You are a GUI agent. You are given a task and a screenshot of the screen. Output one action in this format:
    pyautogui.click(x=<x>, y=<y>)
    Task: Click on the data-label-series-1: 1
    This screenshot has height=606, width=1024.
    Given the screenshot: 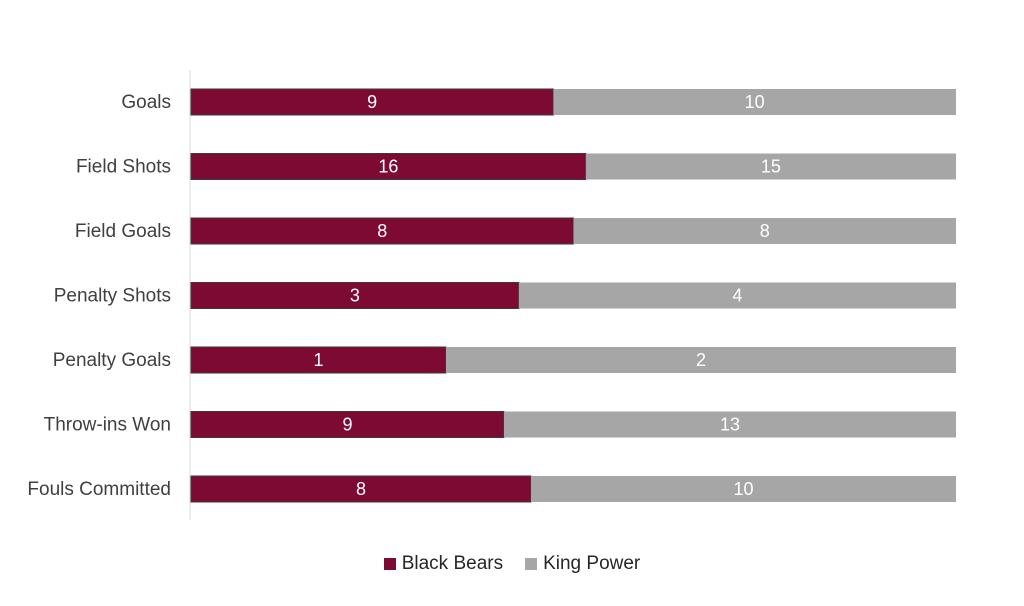 What is the action you would take?
    pyautogui.click(x=318, y=360)
    